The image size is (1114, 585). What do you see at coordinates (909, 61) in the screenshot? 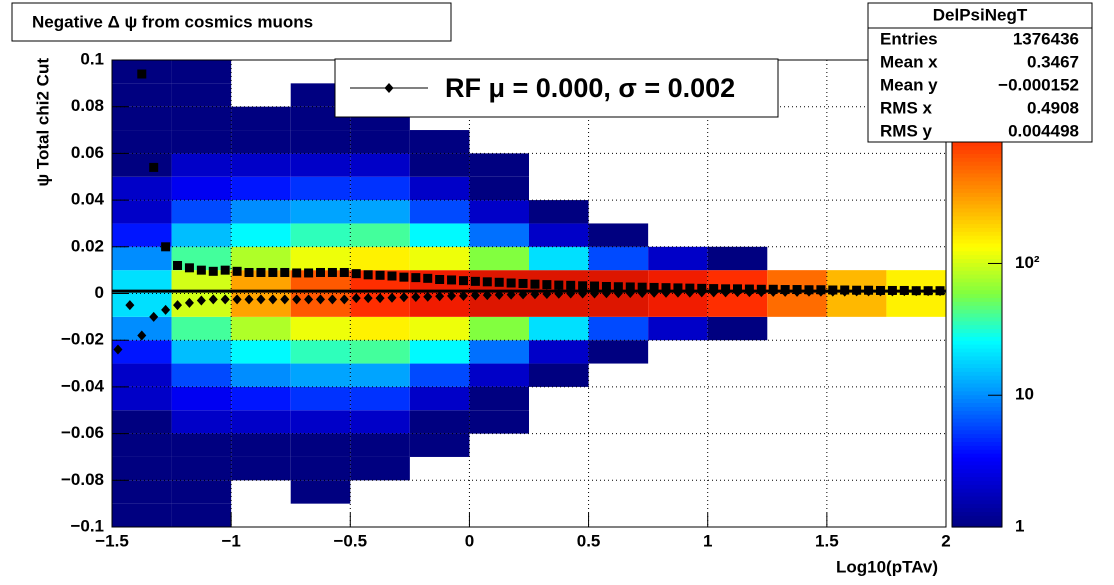
I see `stats-name: Mean x` at bounding box center [909, 61].